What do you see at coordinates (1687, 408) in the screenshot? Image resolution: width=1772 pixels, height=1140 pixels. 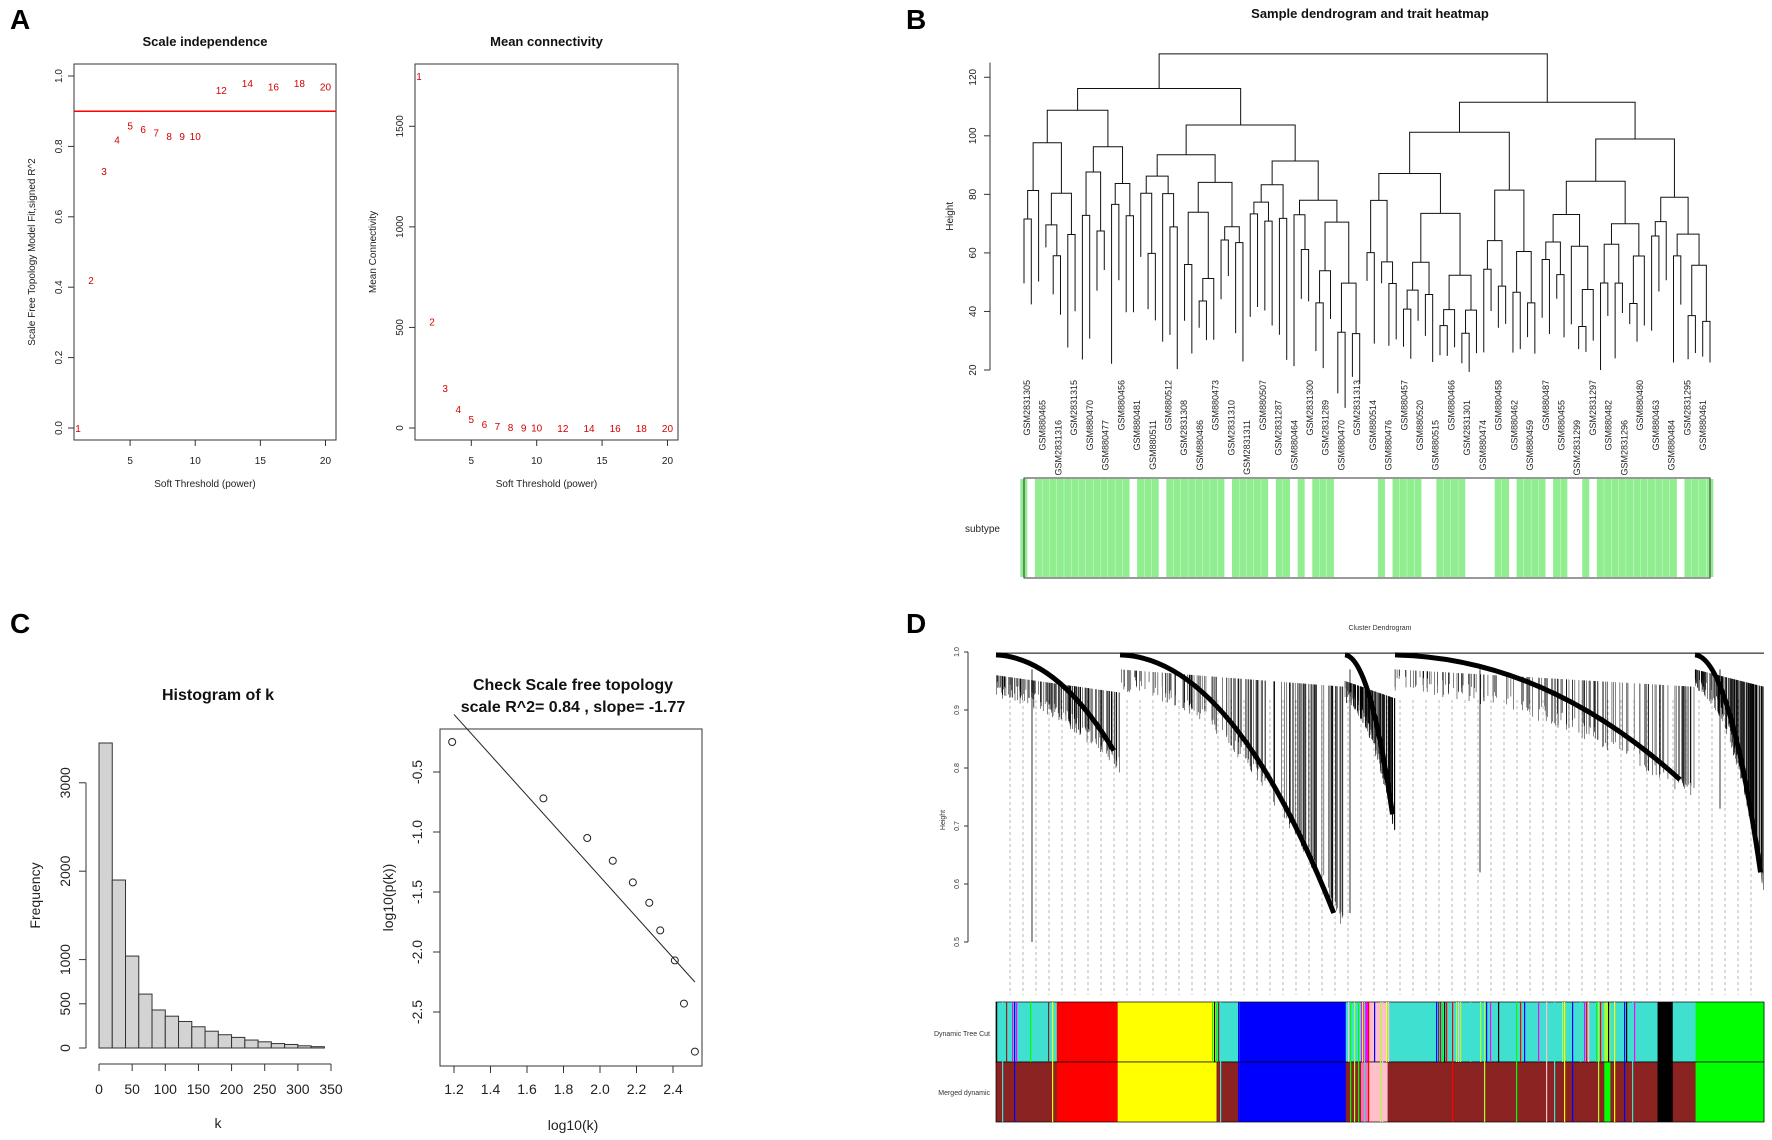 I see `sample-label: GSM2831295` at bounding box center [1687, 408].